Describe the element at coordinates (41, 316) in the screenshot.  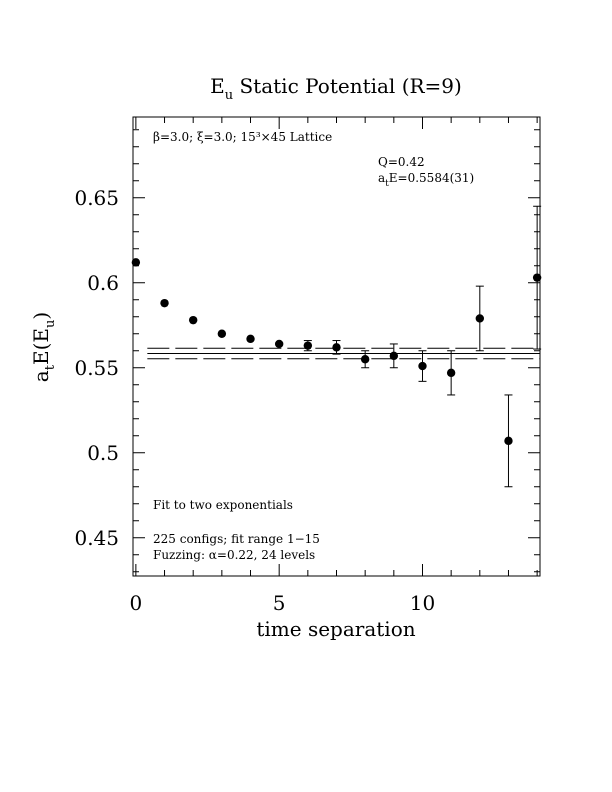
I see `ylabel-close: )` at that location.